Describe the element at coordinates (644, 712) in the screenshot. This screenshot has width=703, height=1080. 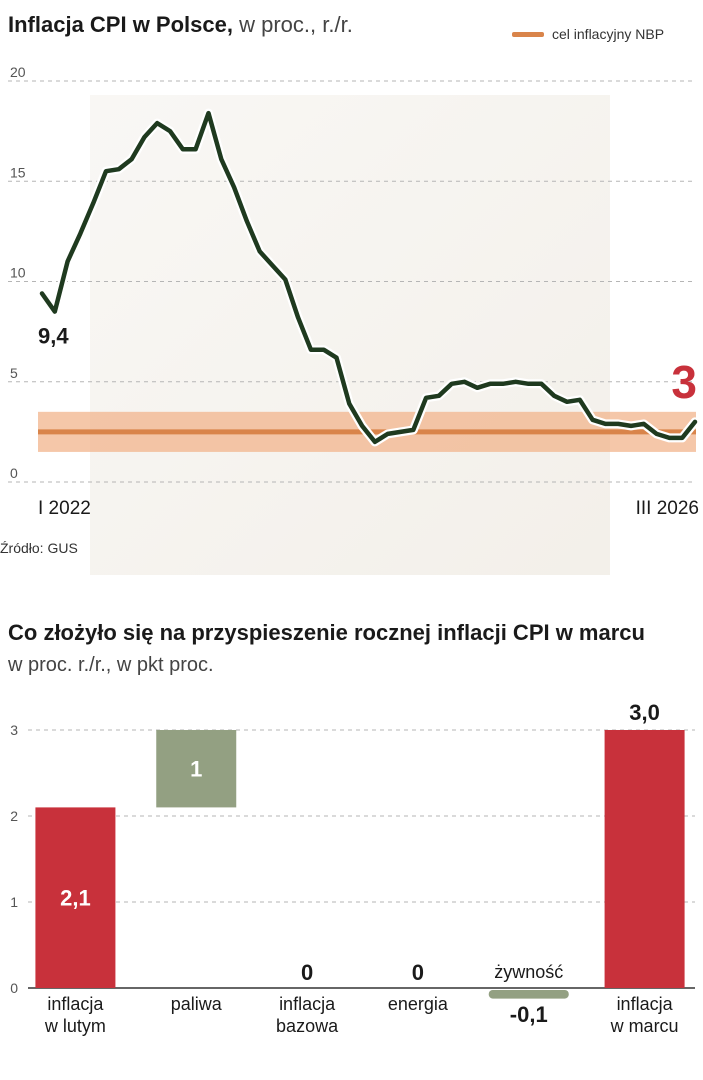
I see `bar-value-label: 3,0` at that location.